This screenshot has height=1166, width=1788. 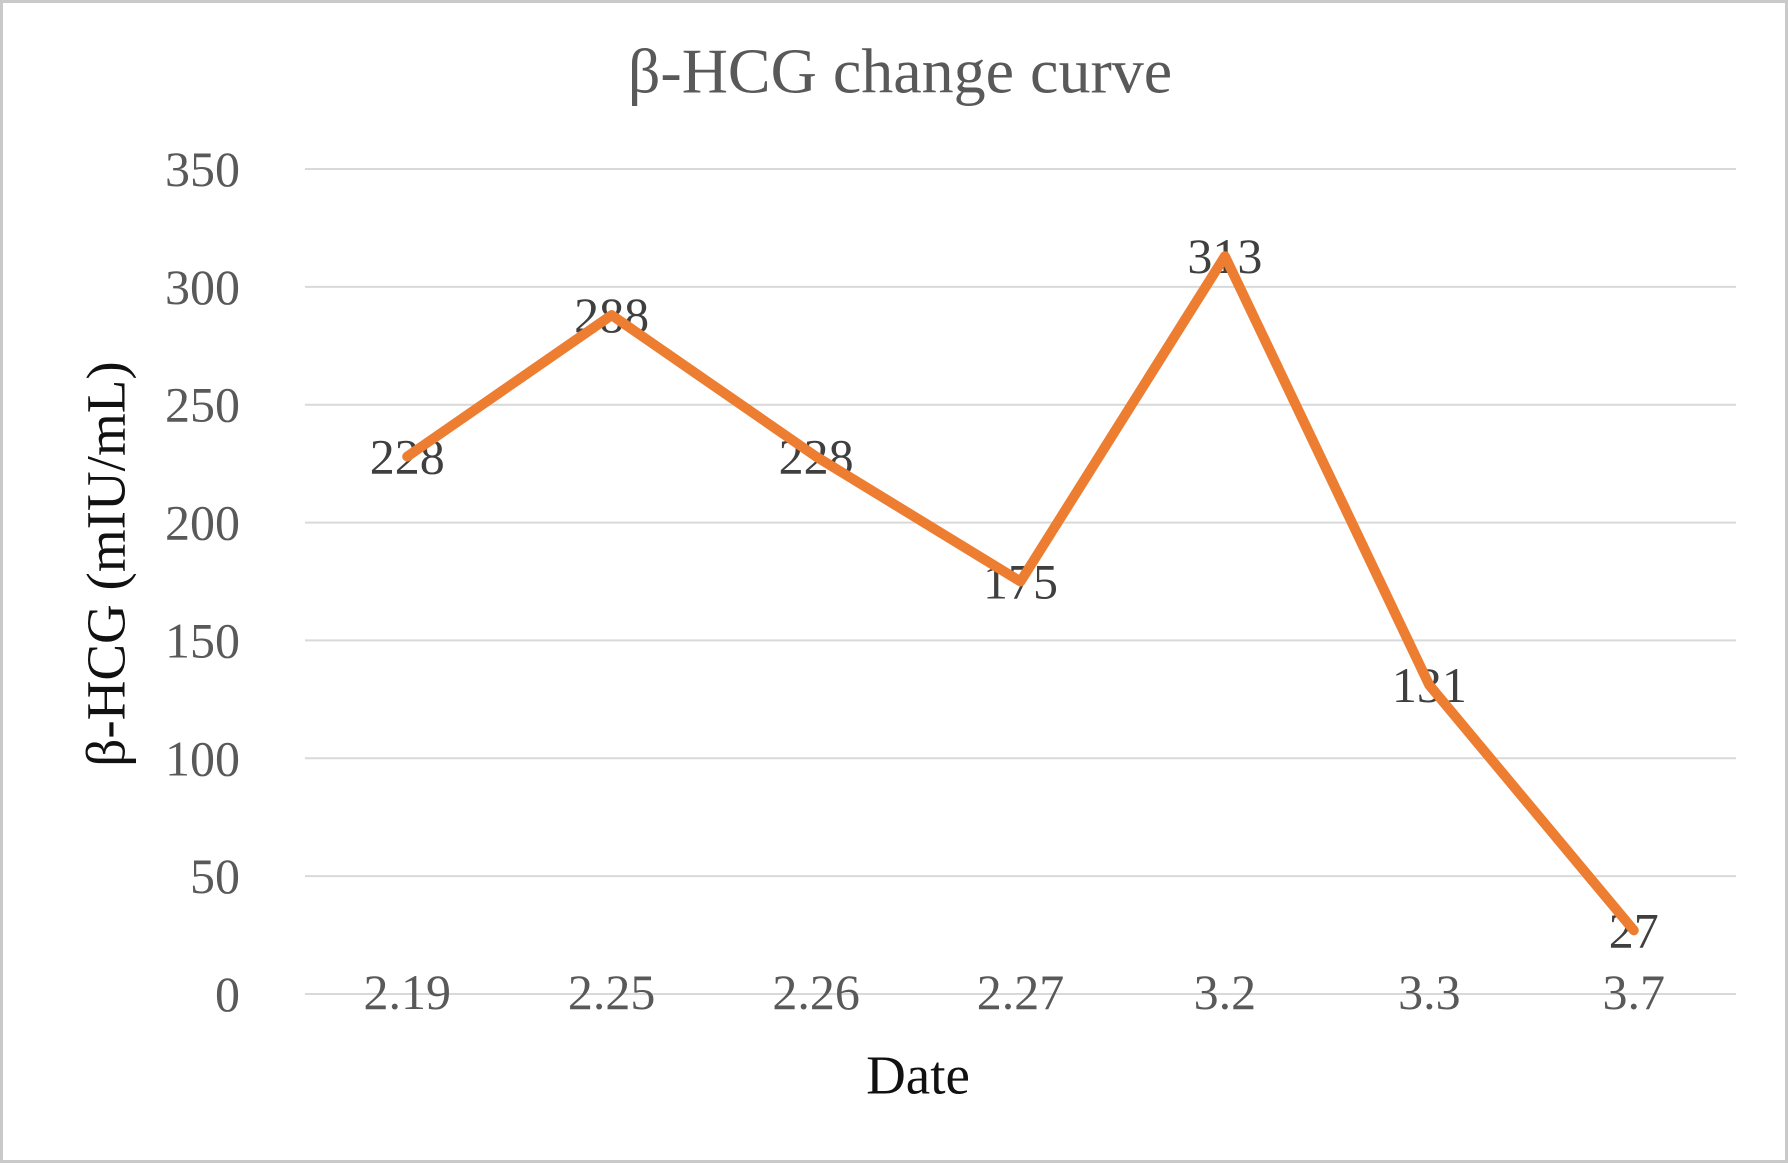 I want to click on x-axis-tick-labels: 2.19 2.25 2.26 2.27 3.2 3.3 3.7, so click(x=1014, y=992).